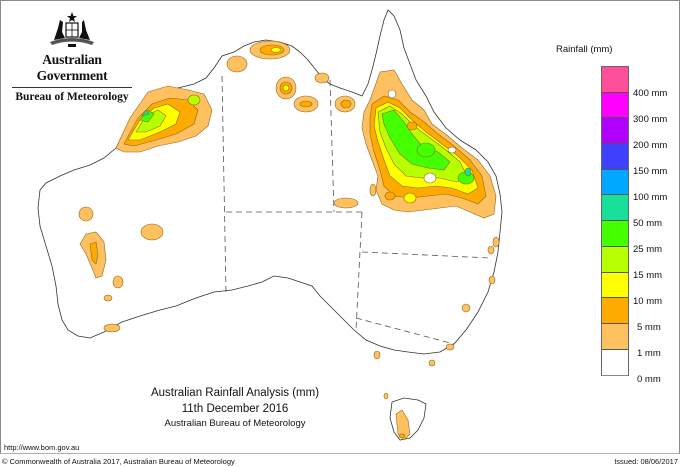 This screenshot has width=680, height=467. What do you see at coordinates (434, 343) in the screenshot?
I see `rain-southeast` at bounding box center [434, 343].